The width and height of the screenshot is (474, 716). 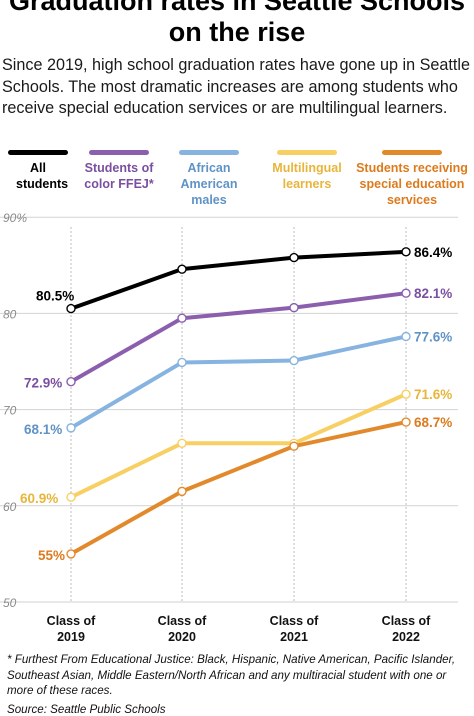 I want to click on legend-label-multilingual-learners: Multilingual learners, so click(x=307, y=176).